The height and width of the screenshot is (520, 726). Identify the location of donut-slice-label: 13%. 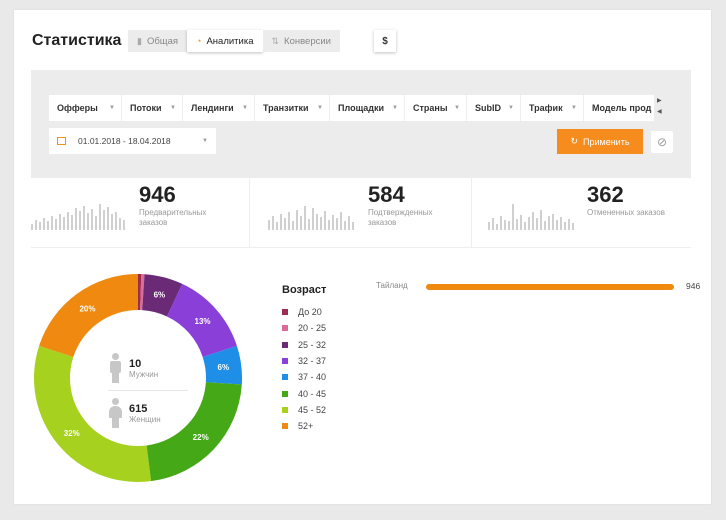
(203, 321).